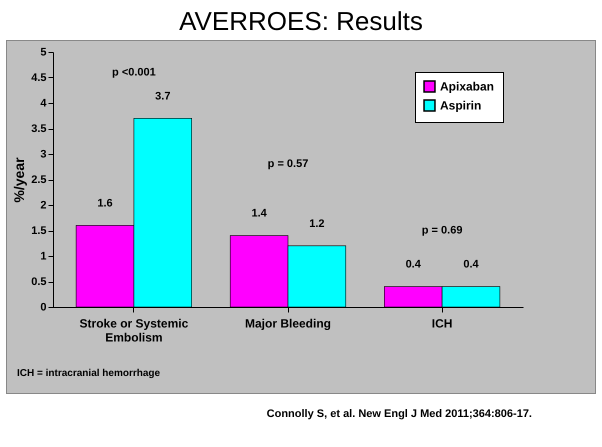 The height and width of the screenshot is (447, 602). Describe the element at coordinates (105, 203) in the screenshot. I see `data-label: 1.6` at that location.